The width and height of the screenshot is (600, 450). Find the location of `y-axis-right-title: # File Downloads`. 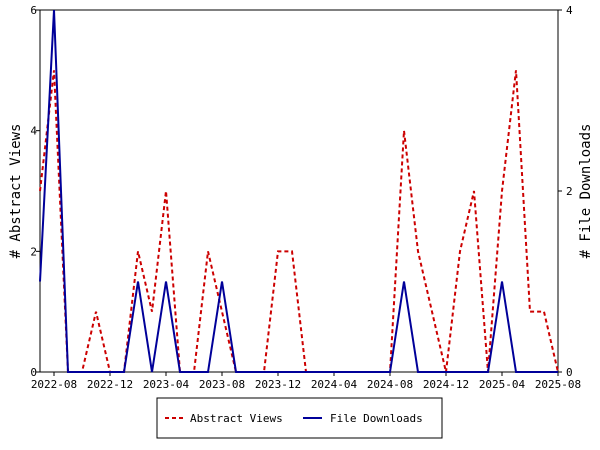

y-axis-right-title: # File Downloads is located at coordinates (586, 191).